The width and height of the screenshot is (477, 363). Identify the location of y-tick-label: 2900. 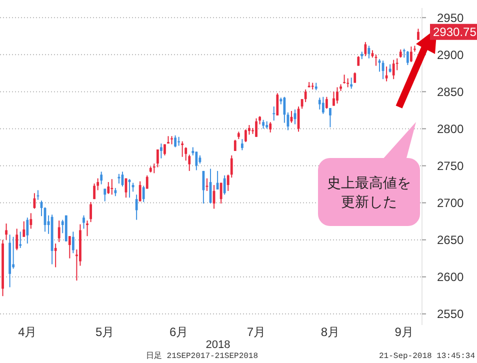
(450, 55).